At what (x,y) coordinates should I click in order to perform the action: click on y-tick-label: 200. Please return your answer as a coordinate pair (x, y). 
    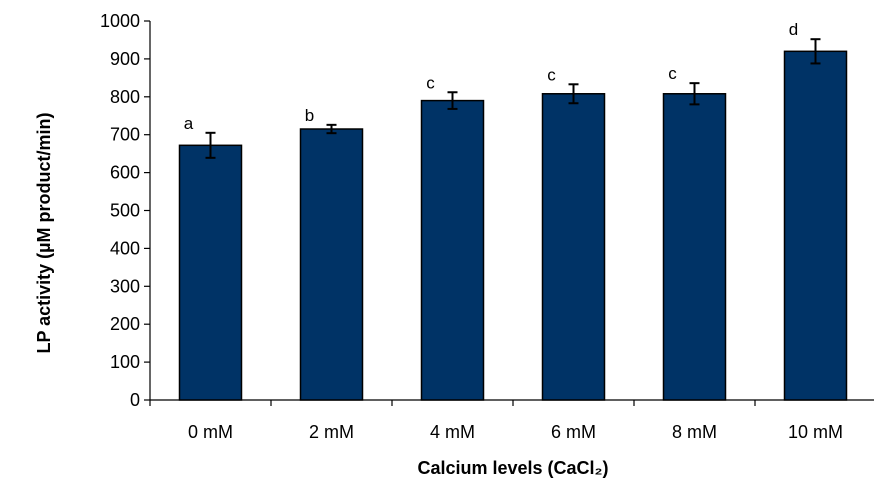
    Looking at the image, I should click on (125, 324).